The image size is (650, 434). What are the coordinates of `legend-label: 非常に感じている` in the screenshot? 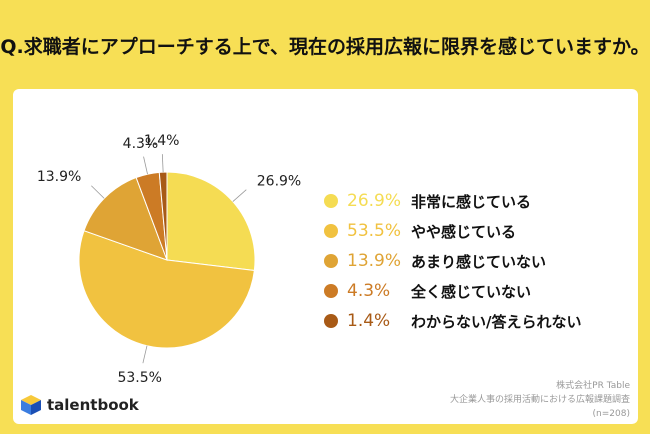 It's located at (471, 201).